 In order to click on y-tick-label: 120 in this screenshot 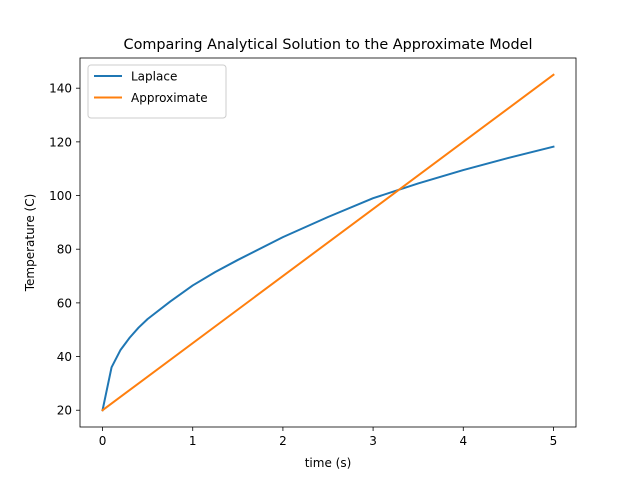, I will do `click(60, 142)`.